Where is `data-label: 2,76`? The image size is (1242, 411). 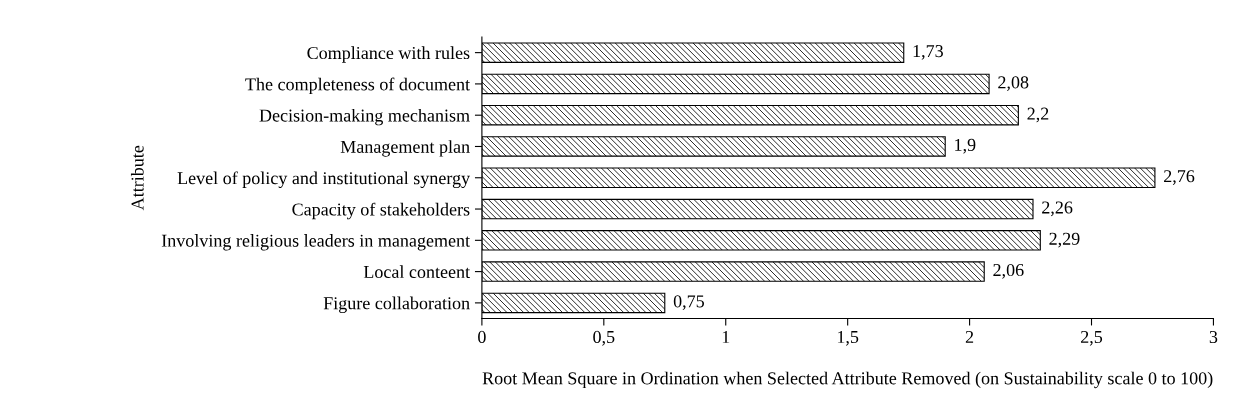 data-label: 2,76 is located at coordinates (1179, 177).